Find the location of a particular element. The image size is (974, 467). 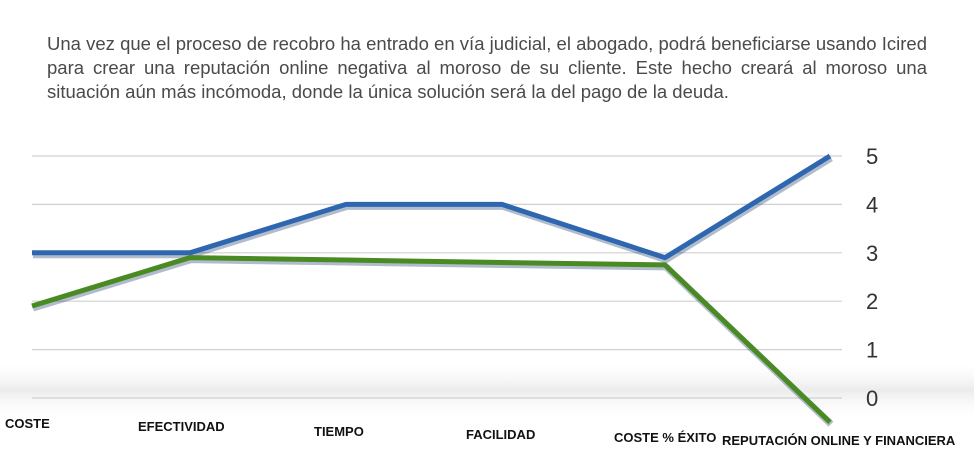

x-tick-label: COSTE is located at coordinates (27, 423).